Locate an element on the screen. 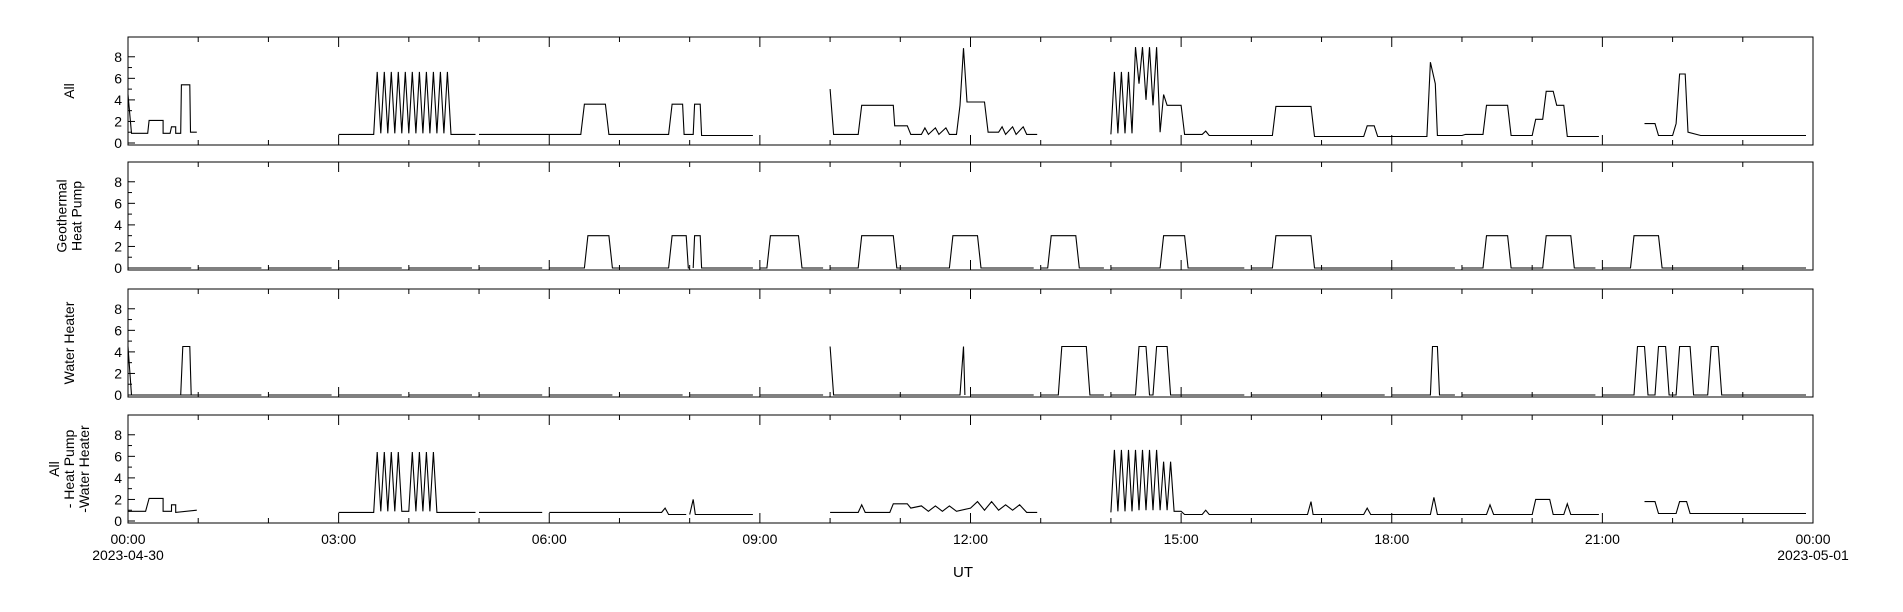  panel-y-label: All- Heat Pump-Water Heater is located at coordinates (69, 469).